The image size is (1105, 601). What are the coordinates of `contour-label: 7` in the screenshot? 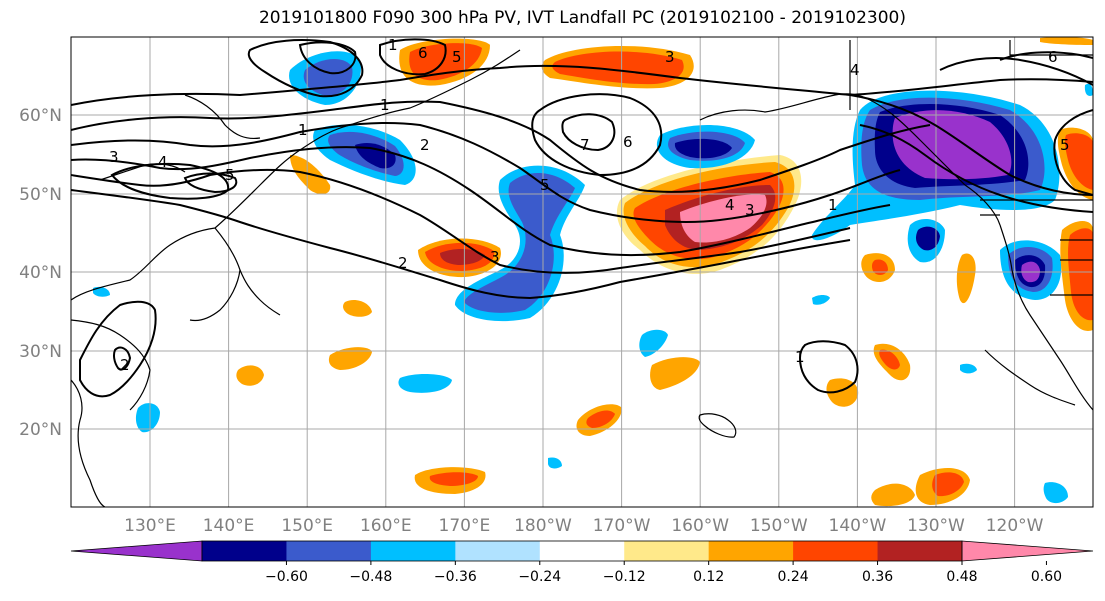 It's located at (585, 145).